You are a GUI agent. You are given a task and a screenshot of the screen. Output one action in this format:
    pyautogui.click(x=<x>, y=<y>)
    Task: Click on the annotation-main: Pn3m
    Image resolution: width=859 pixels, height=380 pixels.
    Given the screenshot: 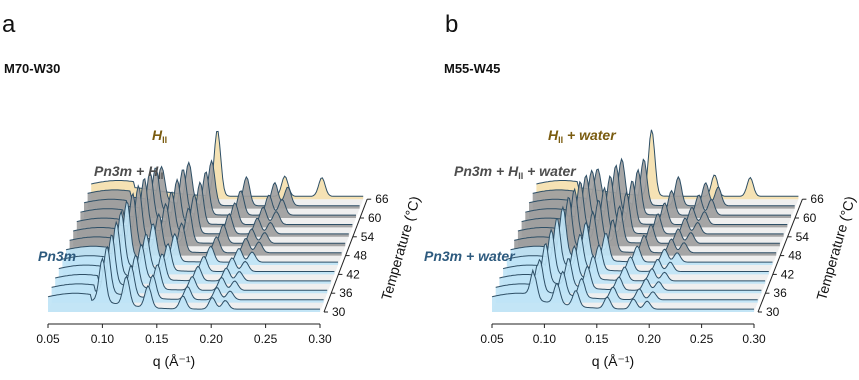 What is the action you would take?
    pyautogui.click(x=57, y=256)
    